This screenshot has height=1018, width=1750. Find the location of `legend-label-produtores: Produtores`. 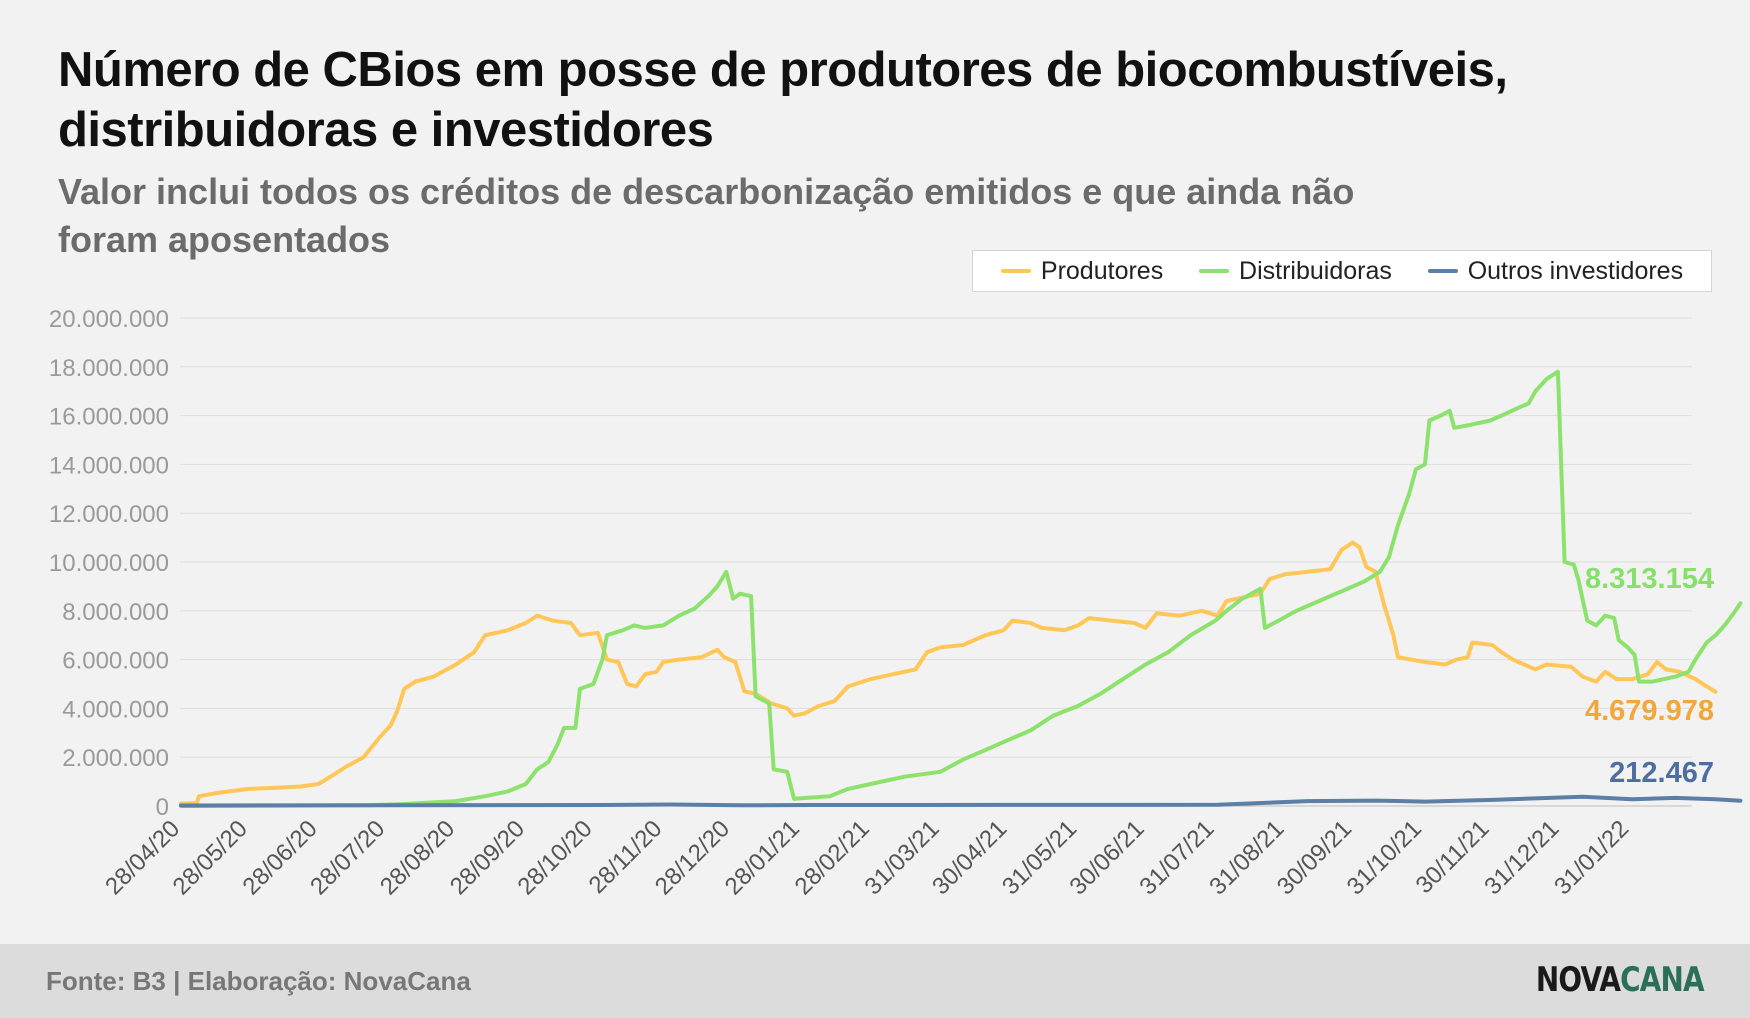

legend-label-produtores: Produtores is located at coordinates (1102, 270).